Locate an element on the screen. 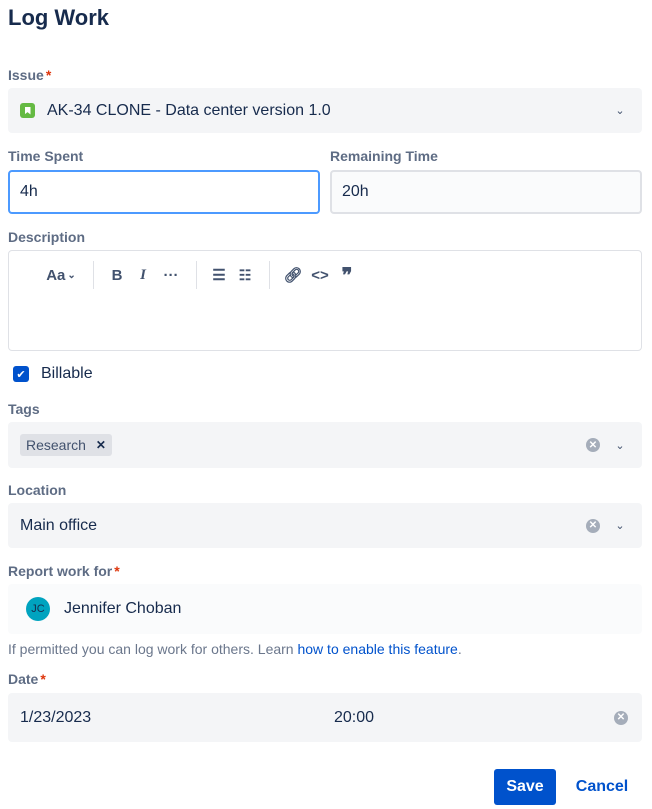 The height and width of the screenshot is (809, 652). user-name: Jennifer Choban is located at coordinates (123, 608).